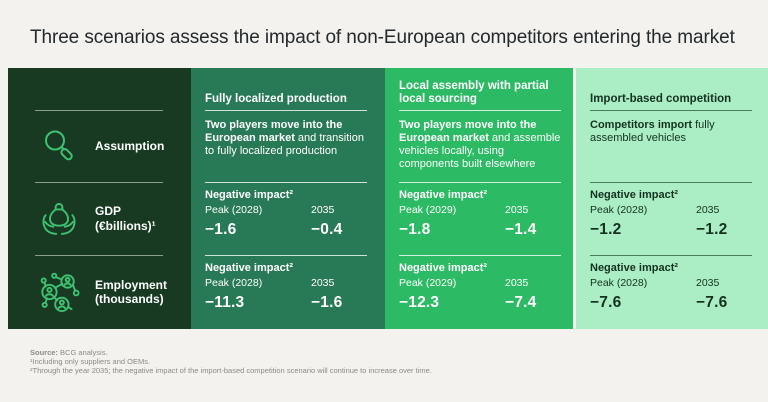 Image resolution: width=768 pixels, height=402 pixels. Describe the element at coordinates (276, 99) in the screenshot. I see `scenario-heading: Fully localized production` at that location.